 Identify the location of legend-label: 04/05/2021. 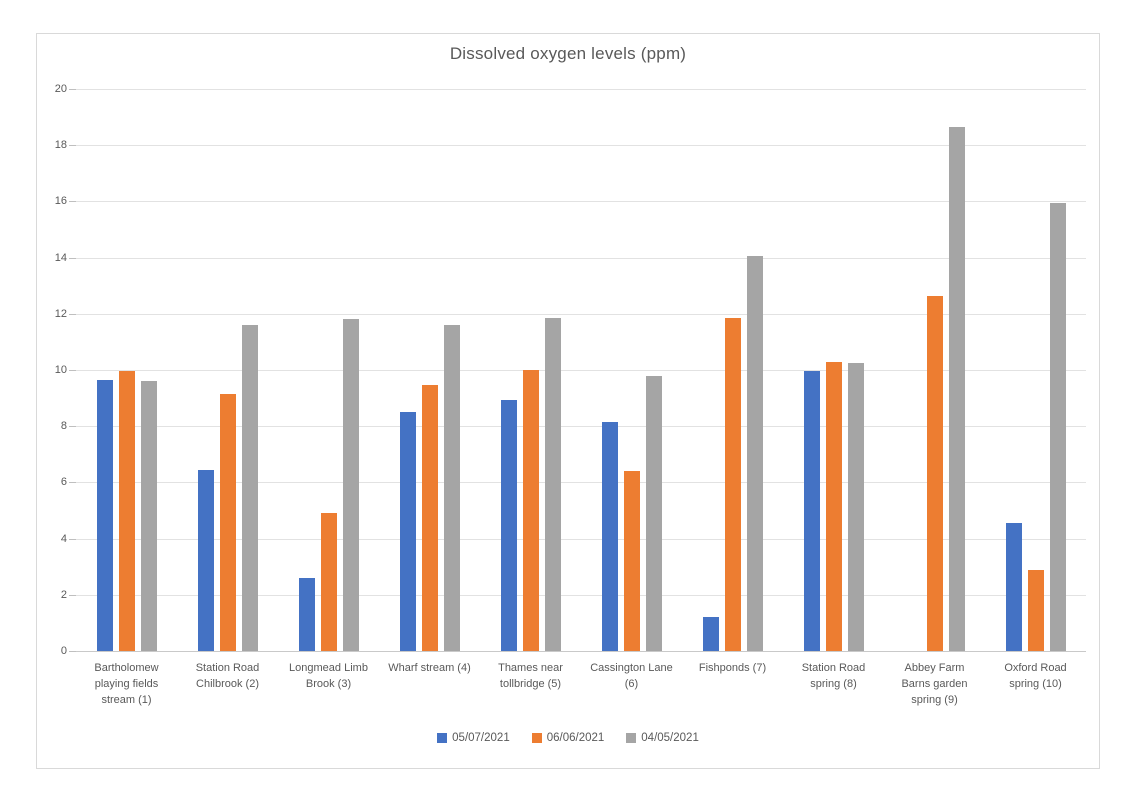
(670, 738).